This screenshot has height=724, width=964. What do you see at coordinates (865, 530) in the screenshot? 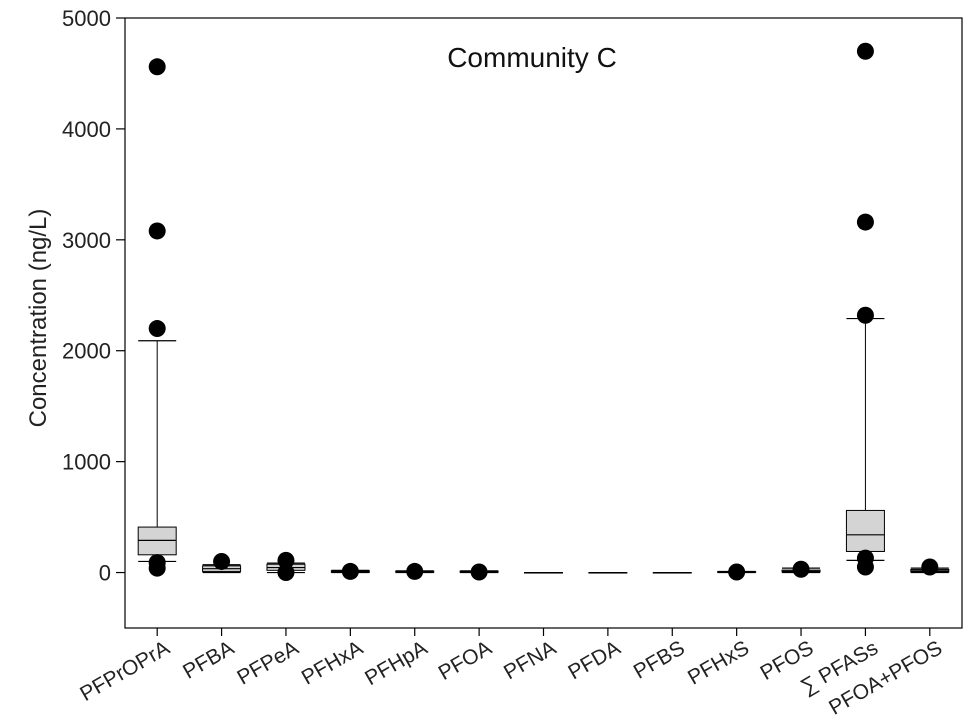
I see `iqr-box` at bounding box center [865, 530].